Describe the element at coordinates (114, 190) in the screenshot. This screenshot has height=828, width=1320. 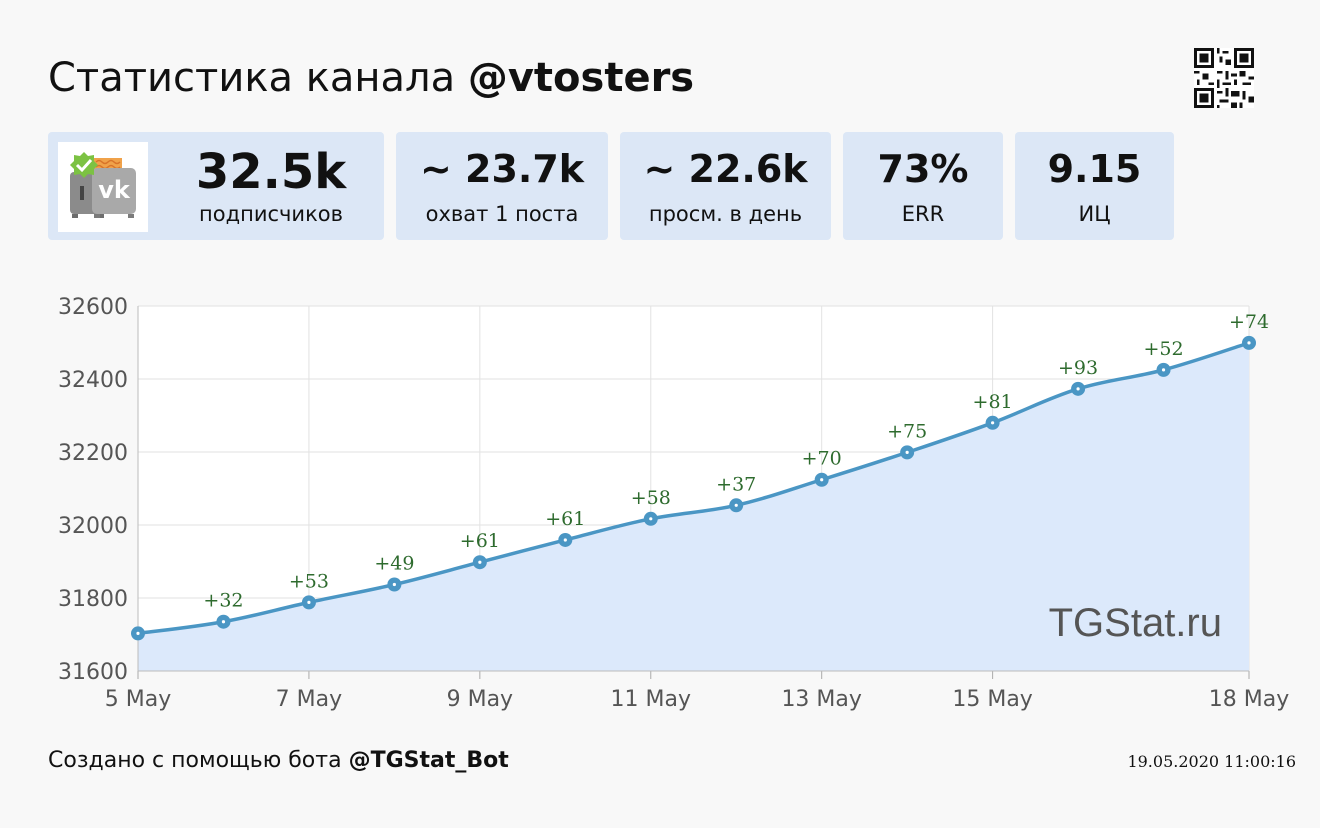
I see `svg-text: vk` at that location.